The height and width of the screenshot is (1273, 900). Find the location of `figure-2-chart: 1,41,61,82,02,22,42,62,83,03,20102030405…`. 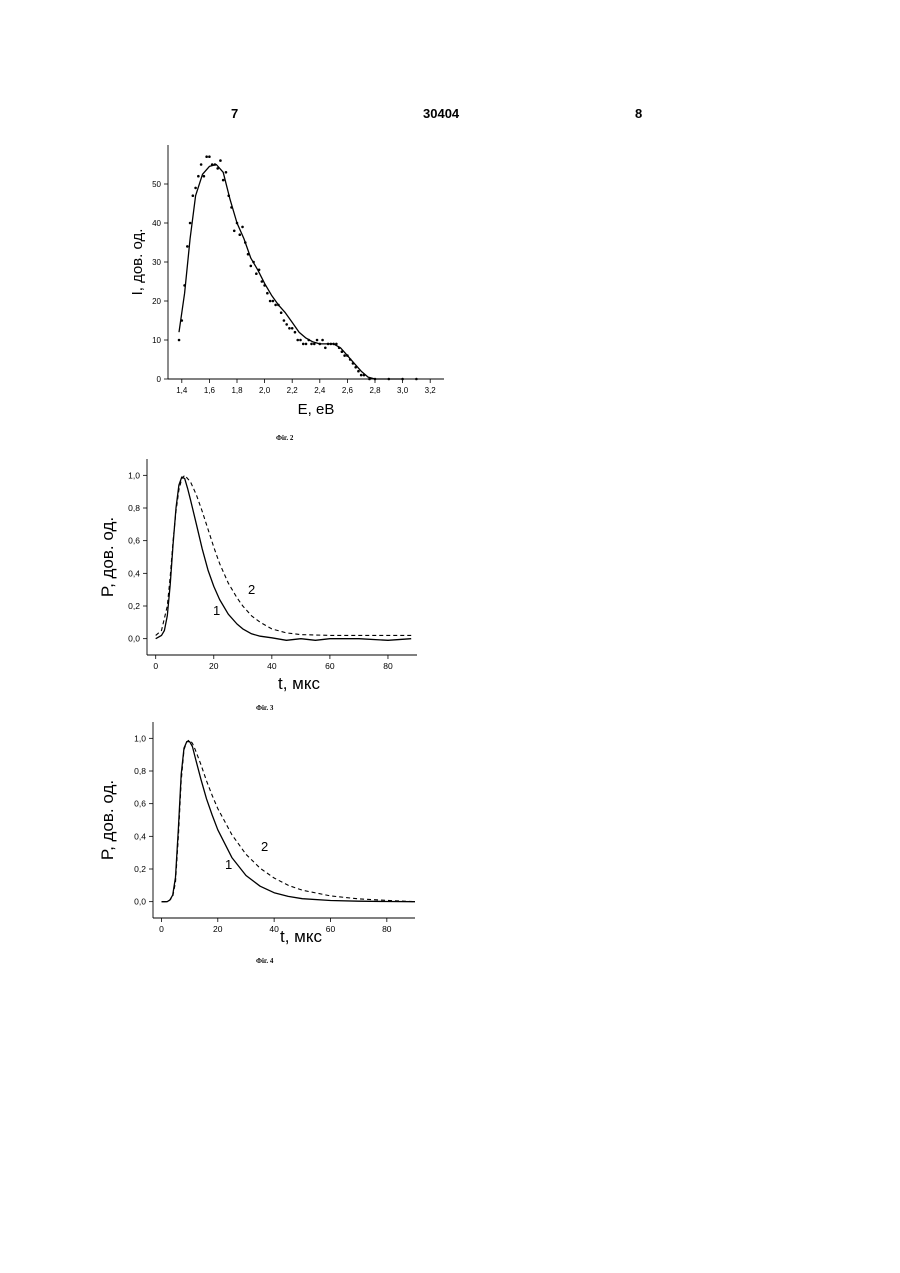

figure-2-chart: 1,41,61,82,02,22,42,62,83,03,20102030405… is located at coordinates (290, 290).